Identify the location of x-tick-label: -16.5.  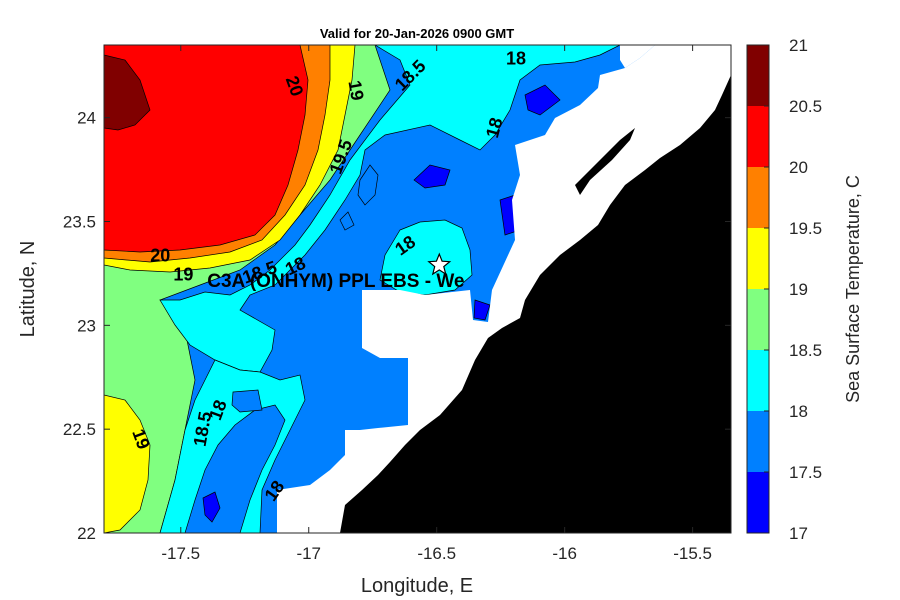
(436, 553).